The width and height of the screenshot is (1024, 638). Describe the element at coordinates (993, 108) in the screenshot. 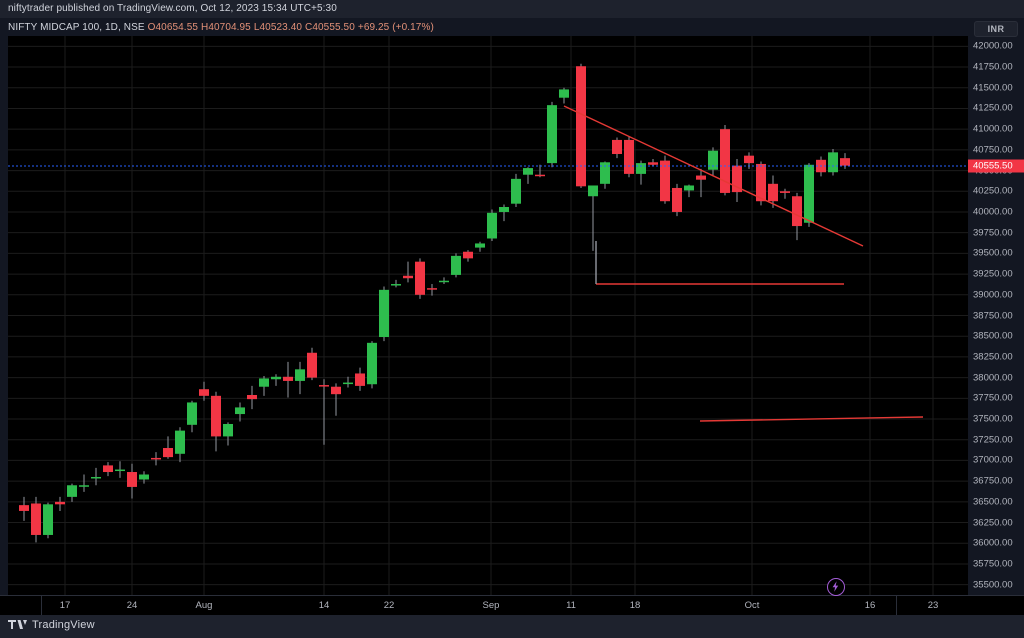

I see `price-tick: 41250.00` at that location.